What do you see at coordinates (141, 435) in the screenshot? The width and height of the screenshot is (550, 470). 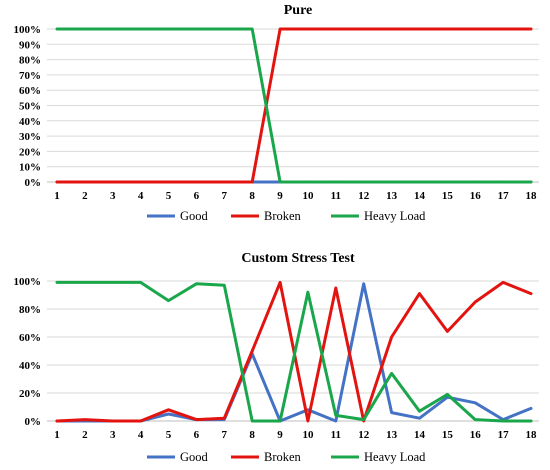 I see `x-tick-label: 4` at bounding box center [141, 435].